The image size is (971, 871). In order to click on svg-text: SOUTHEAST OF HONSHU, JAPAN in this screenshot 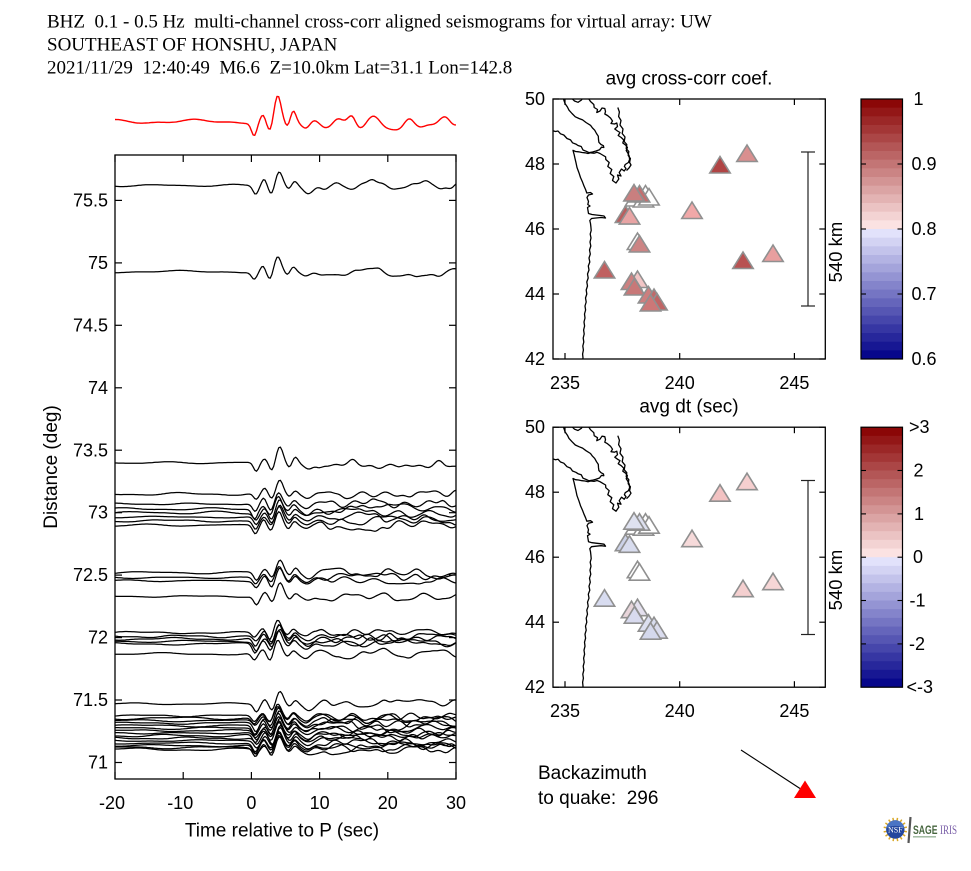, I will do `click(192, 45)`.